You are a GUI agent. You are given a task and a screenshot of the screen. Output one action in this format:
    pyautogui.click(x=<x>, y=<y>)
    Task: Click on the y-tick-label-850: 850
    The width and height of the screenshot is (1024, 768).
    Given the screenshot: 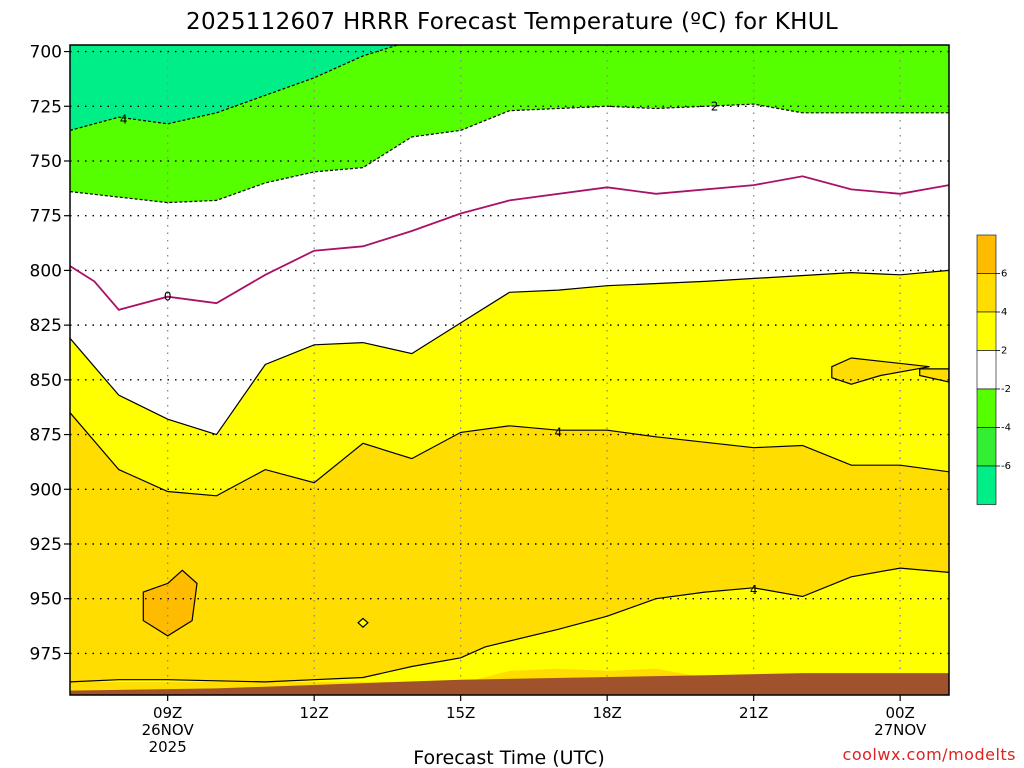 What is the action you would take?
    pyautogui.click(x=46, y=381)
    